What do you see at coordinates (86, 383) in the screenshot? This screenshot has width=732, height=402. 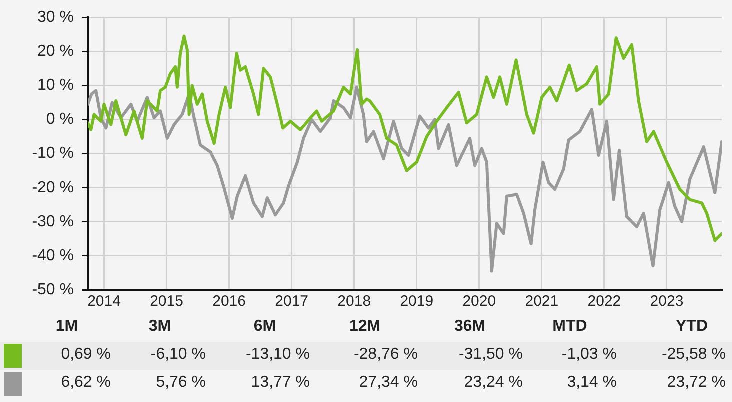 I see `text: 6,62 %` at bounding box center [86, 383].